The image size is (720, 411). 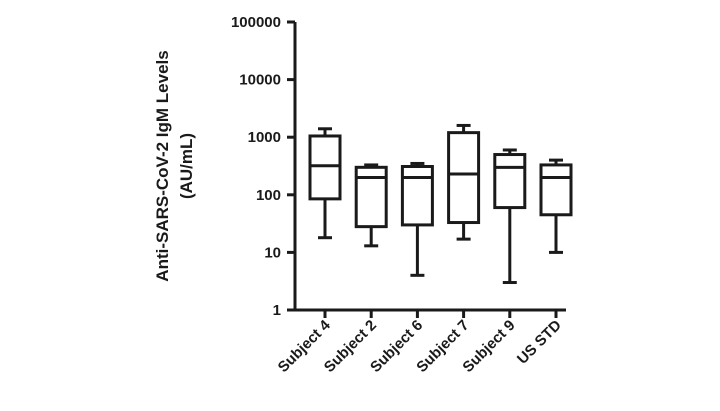 What do you see at coordinates (268, 195) in the screenshot?
I see `y-tick-label: 100` at bounding box center [268, 195].